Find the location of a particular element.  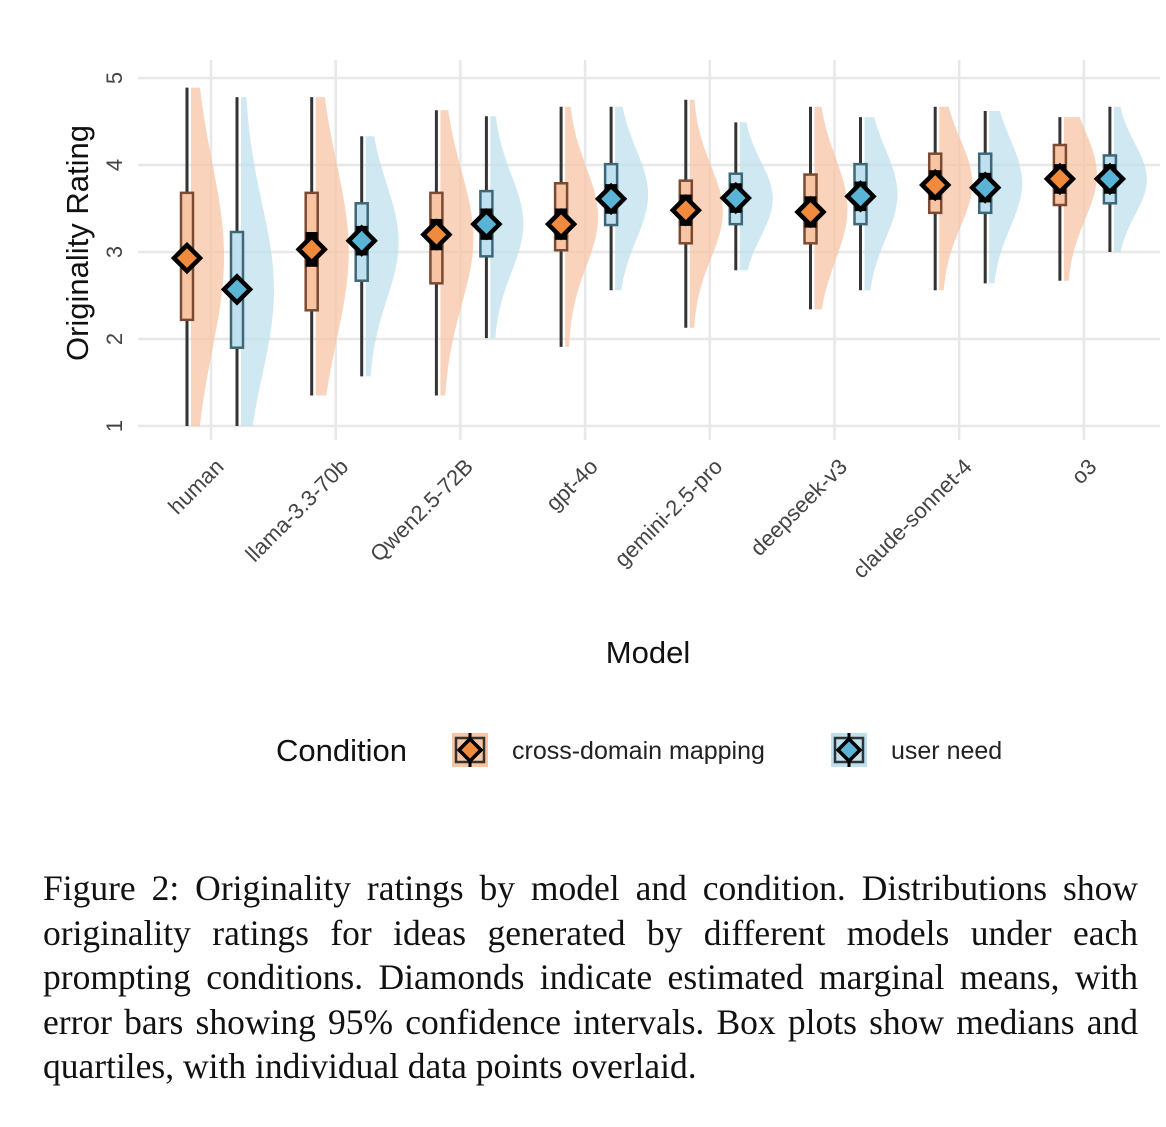

y-tick-labels: 1 2 3 4 5 is located at coordinates (114, 252).